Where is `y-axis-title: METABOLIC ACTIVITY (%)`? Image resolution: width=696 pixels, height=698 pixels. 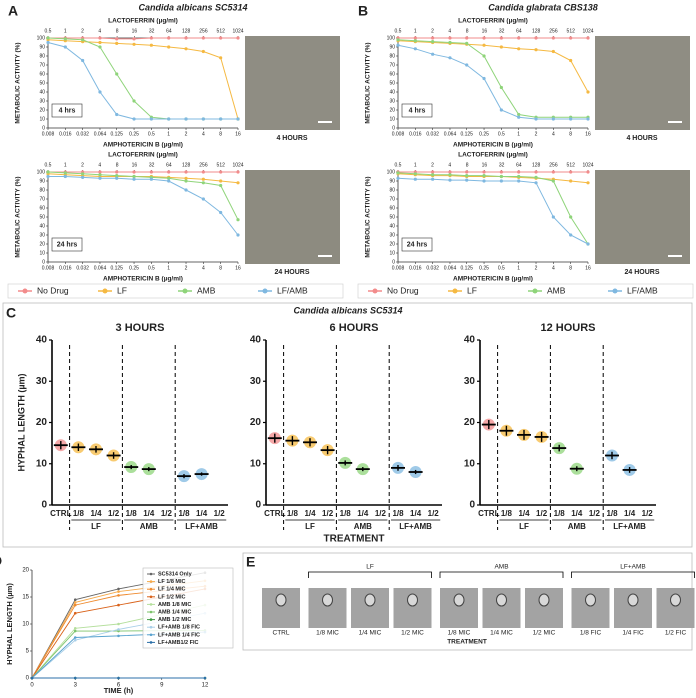 y-axis-title: METABOLIC ACTIVITY (%) is located at coordinates (368, 216).